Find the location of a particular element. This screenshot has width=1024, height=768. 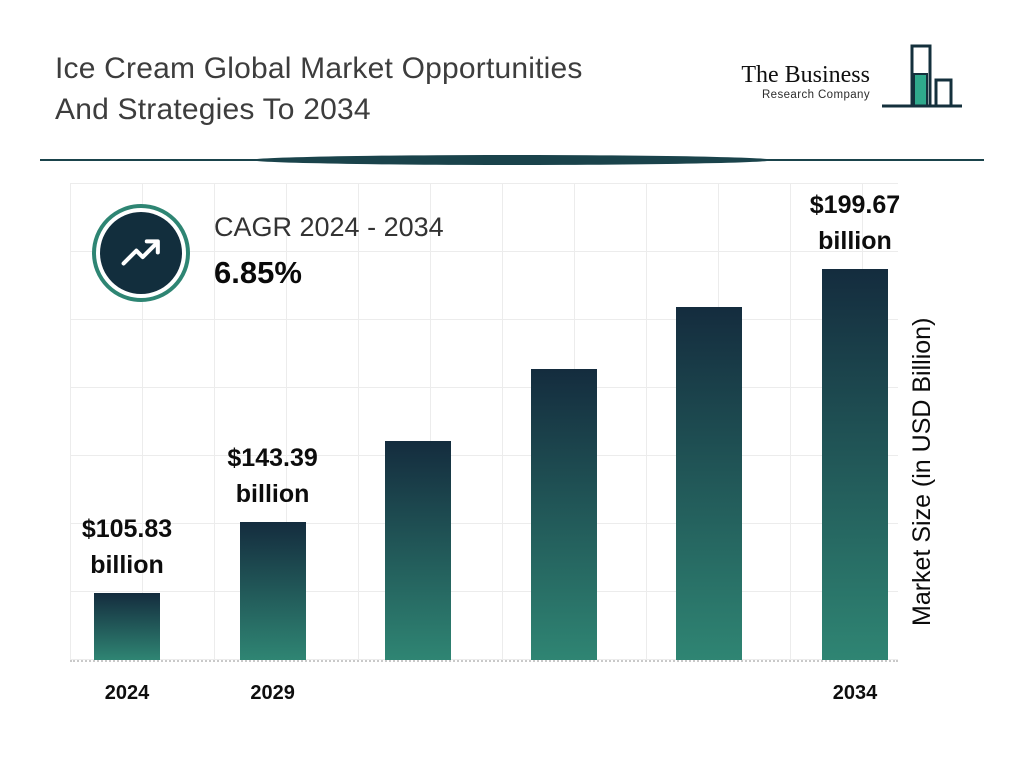

cagr-text: CAGR 2024 - 2034 6.85% is located at coordinates (329, 251).